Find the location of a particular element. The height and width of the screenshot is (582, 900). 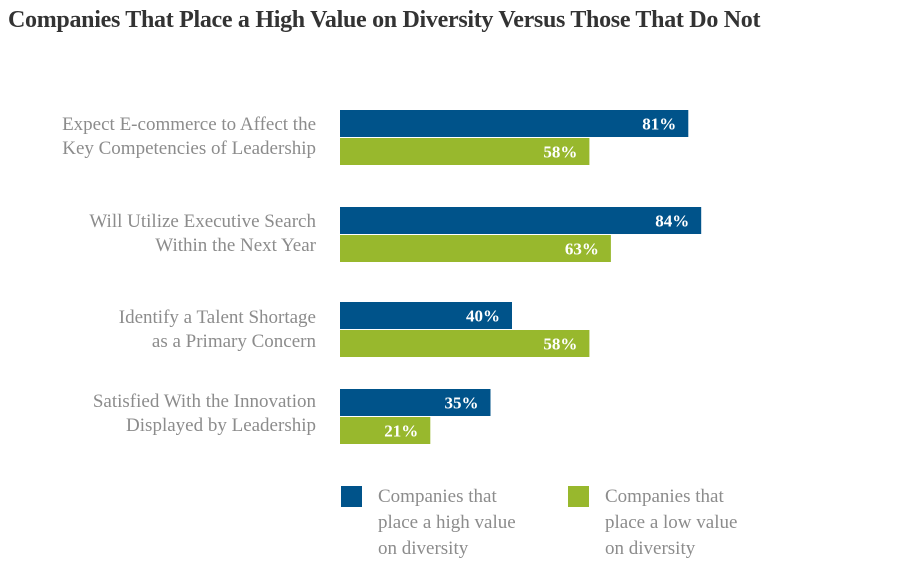

data-label: 35% is located at coordinates (462, 403).